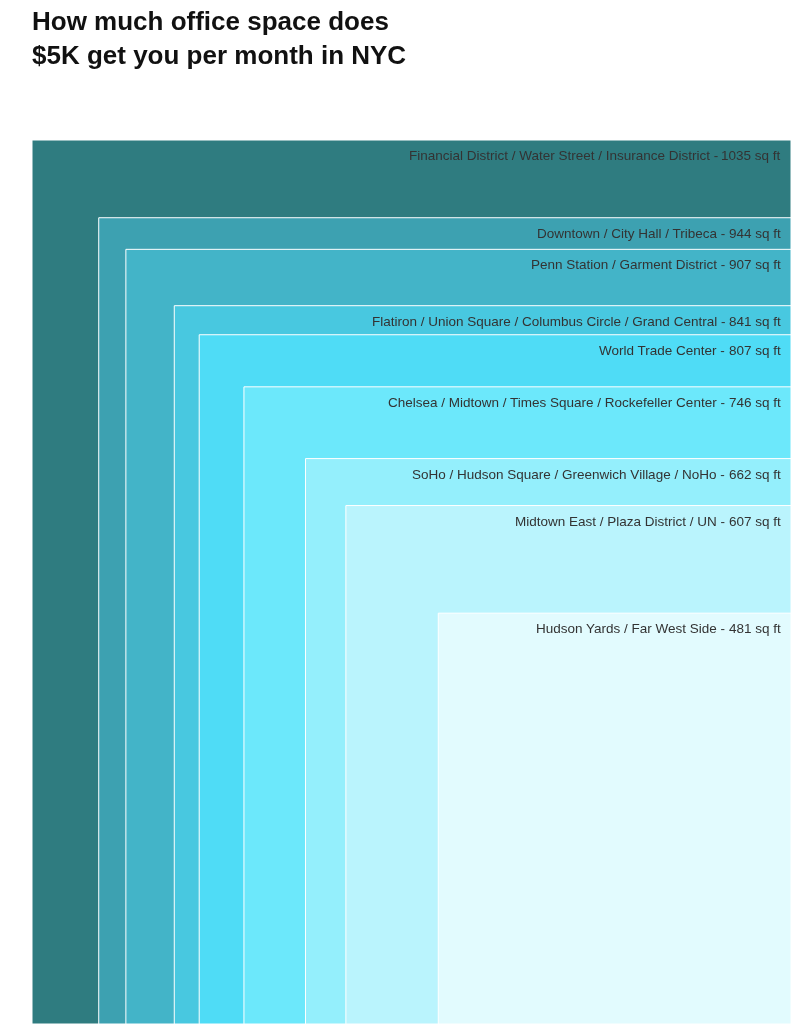 This screenshot has height=1024, width=791. I want to click on category-label: Penn Station / Garment District -, so click(628, 264).